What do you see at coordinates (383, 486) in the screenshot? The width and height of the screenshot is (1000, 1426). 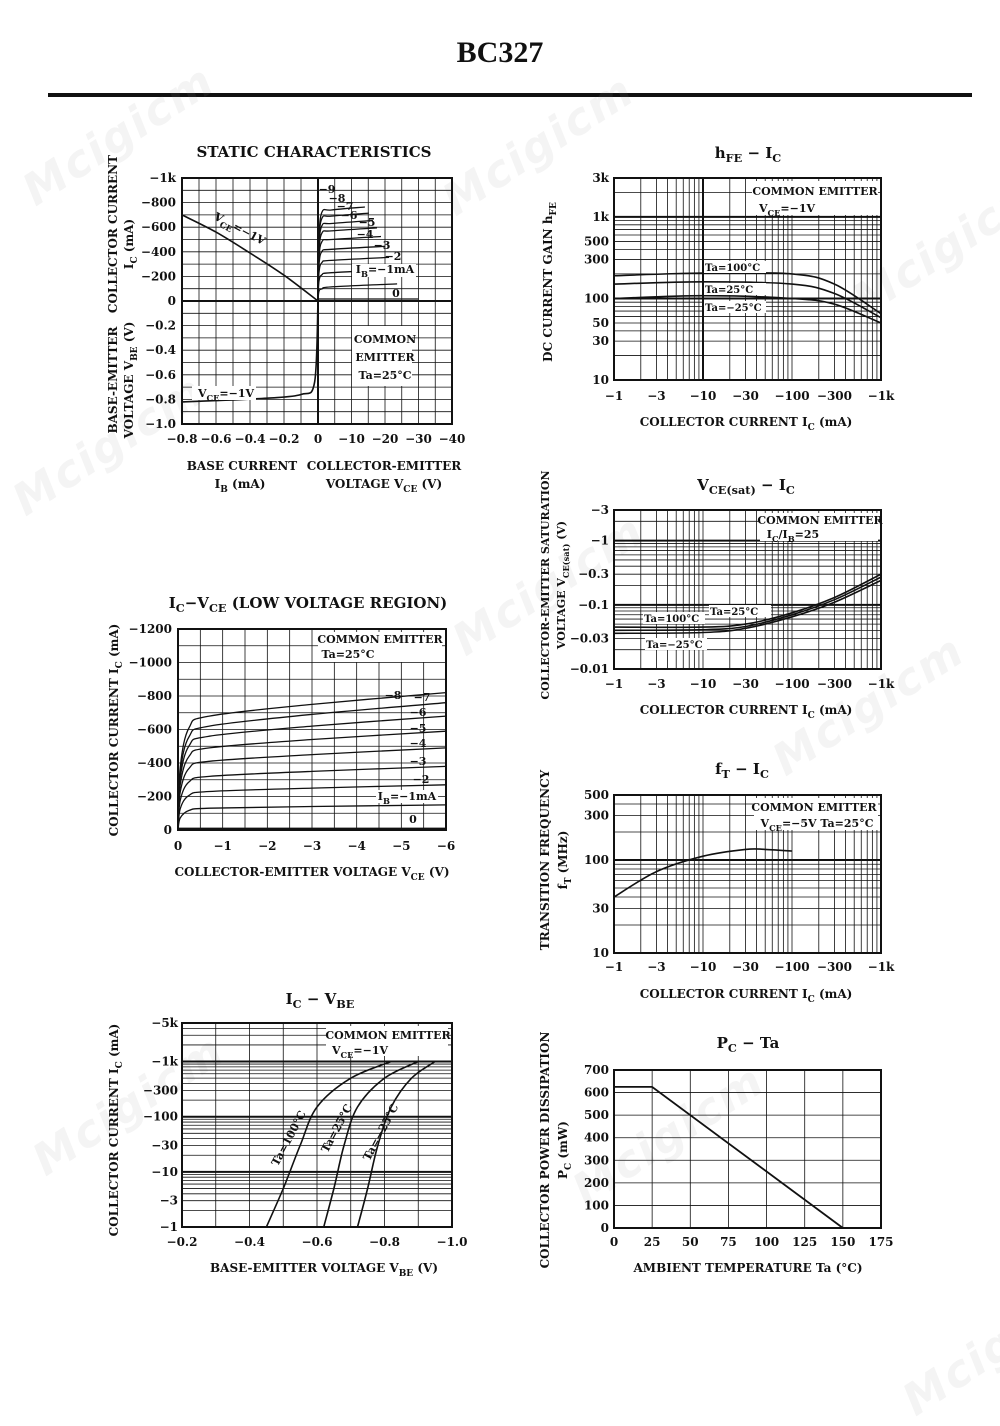 I see `axis-label: VOLTAGE VCE​ (V)` at bounding box center [383, 486].